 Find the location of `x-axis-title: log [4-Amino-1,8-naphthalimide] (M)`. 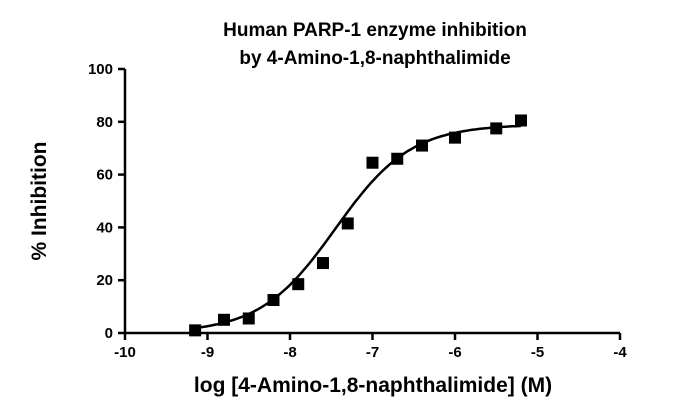

x-axis-title: log [4-Amino-1,8-naphthalimide] (M) is located at coordinates (373, 385).